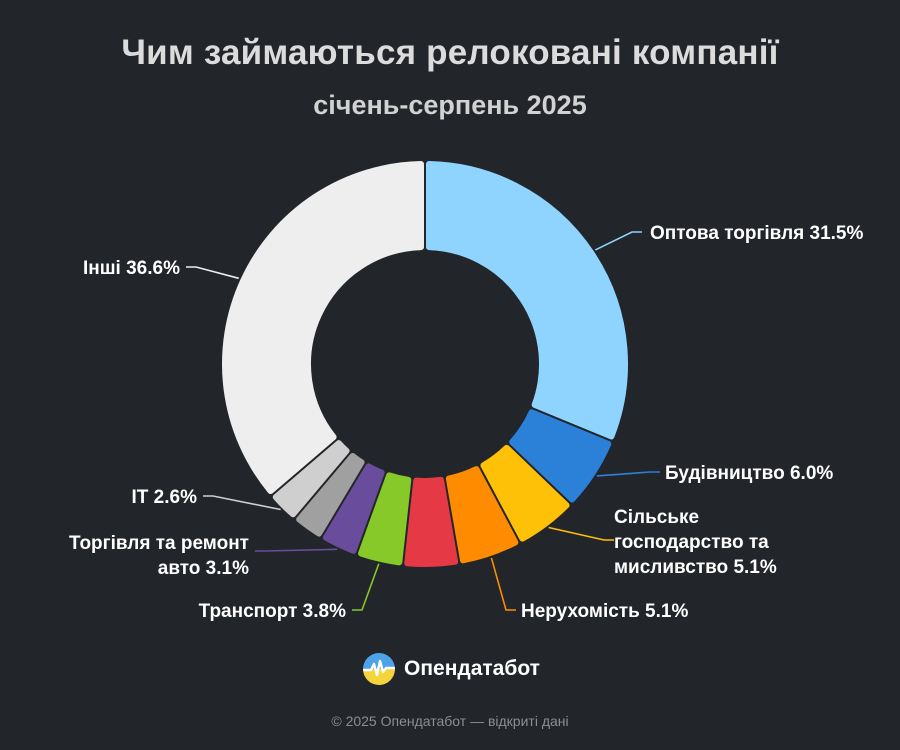 The image size is (900, 750). Describe the element at coordinates (628, 474) in the screenshot. I see `leader-line-будівництво` at that location.